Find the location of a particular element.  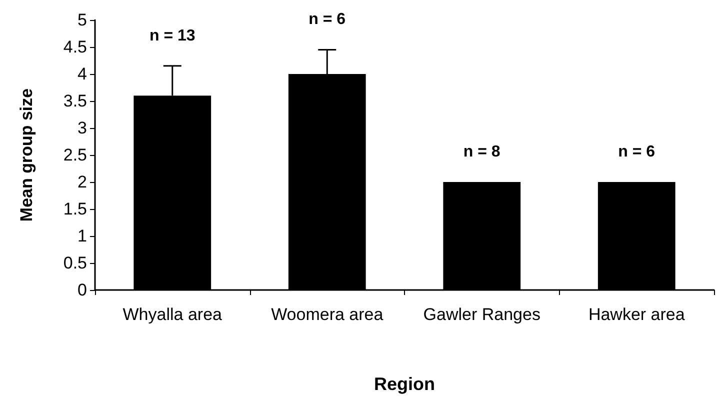

y-tick-label: 5 is located at coordinates (82, 20).